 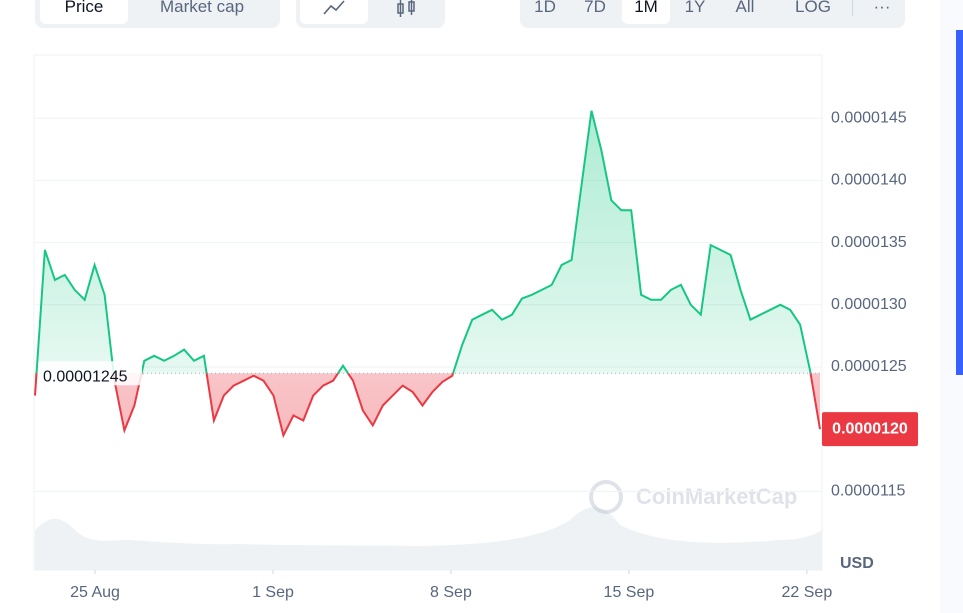 I want to click on area-down, so click(x=427, y=404).